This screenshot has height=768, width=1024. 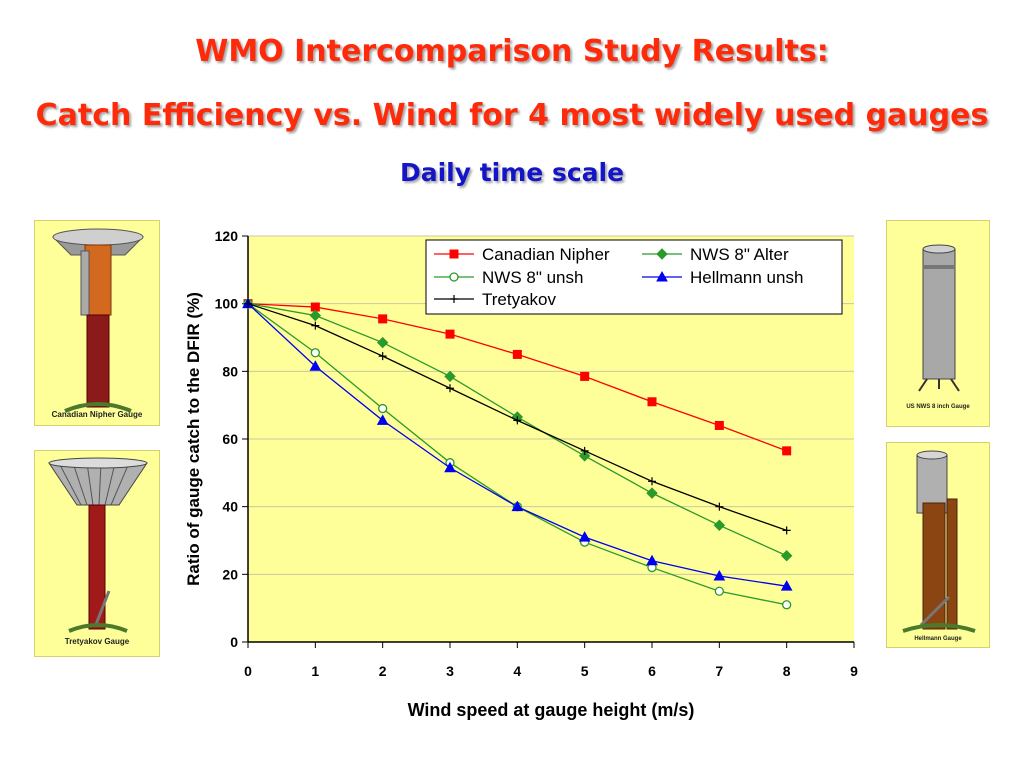 I want to click on legend-label-1: NWS 8" Alter, so click(x=739, y=254).